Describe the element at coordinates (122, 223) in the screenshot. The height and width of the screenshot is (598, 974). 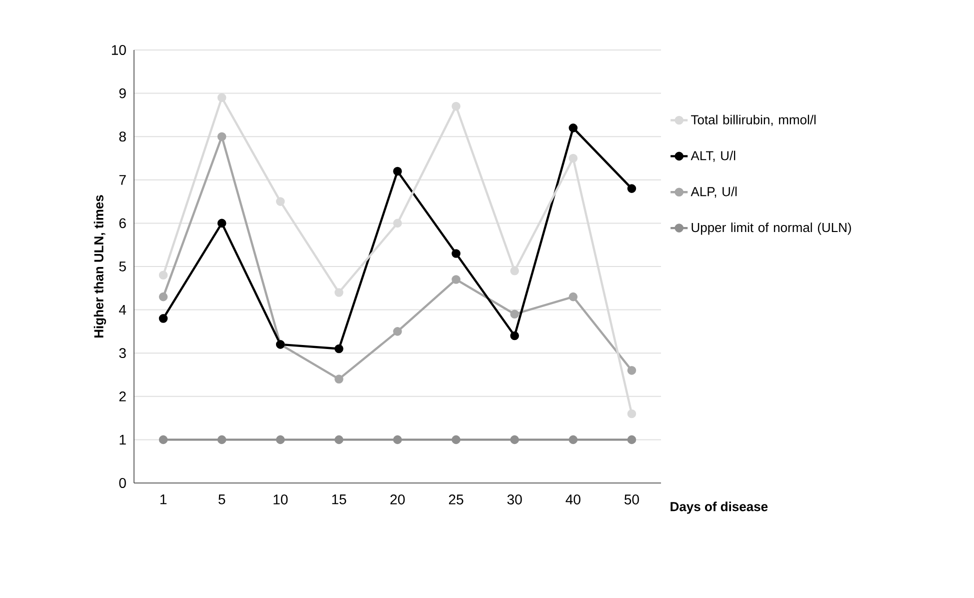
I see `y-tick-label: 6` at that location.